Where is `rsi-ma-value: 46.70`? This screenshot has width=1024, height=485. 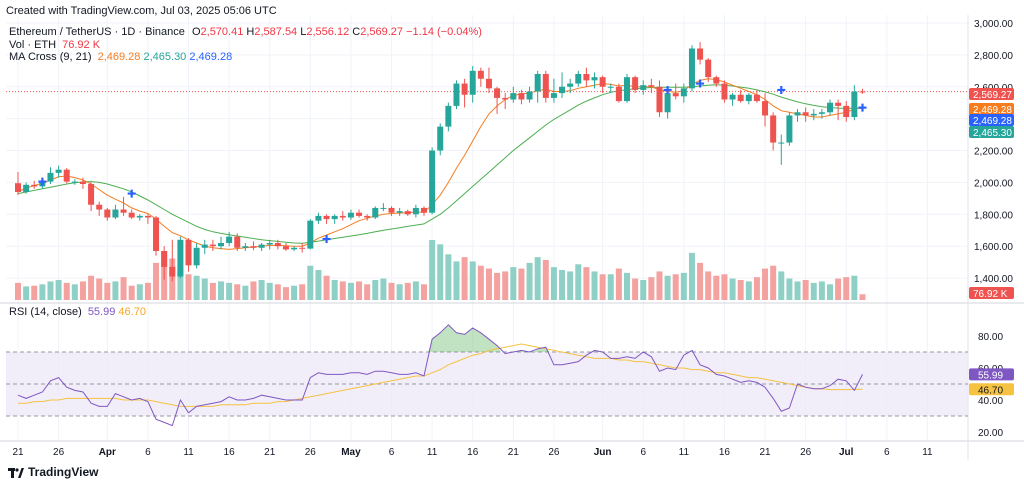
rsi-ma-value: 46.70 is located at coordinates (132, 312).